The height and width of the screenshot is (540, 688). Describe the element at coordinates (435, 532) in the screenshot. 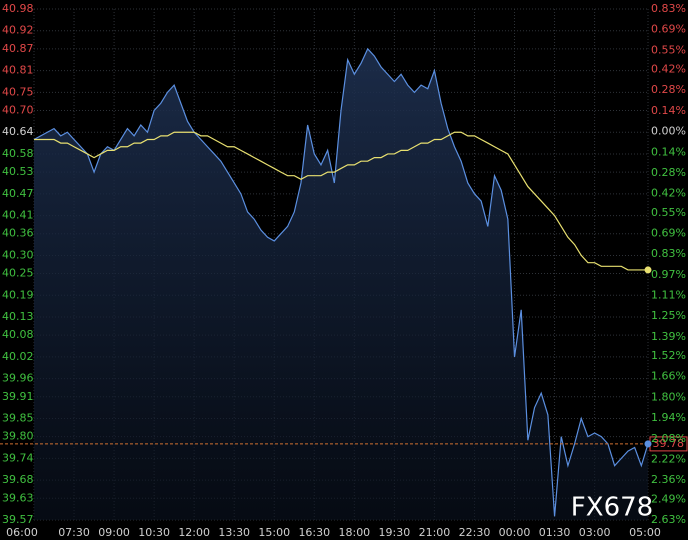

I see `x-tick-label: 21:00` at that location.